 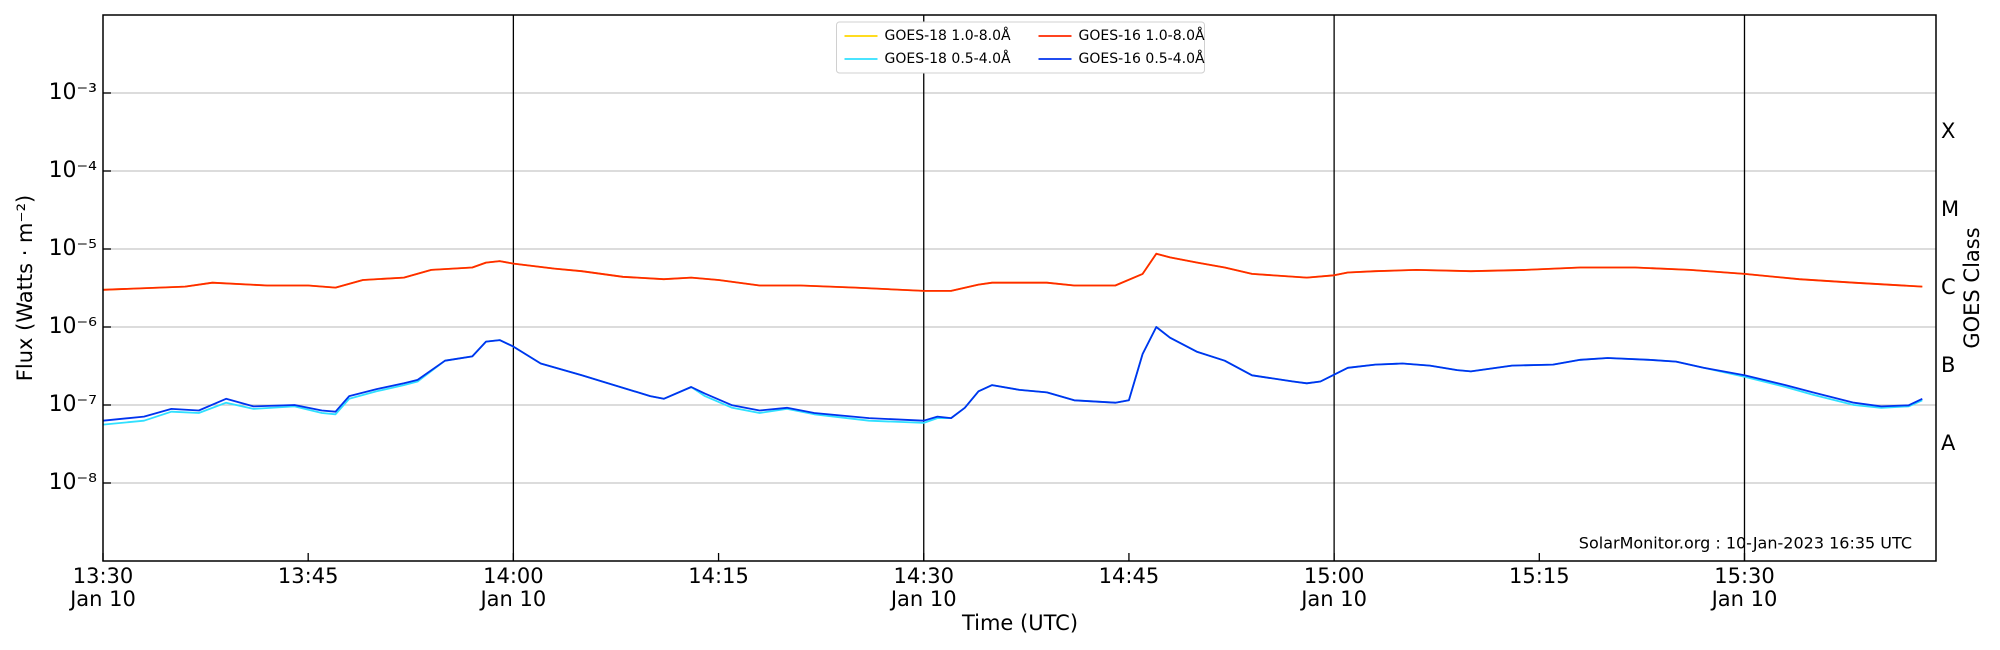 What do you see at coordinates (1950, 209) in the screenshot?
I see `y2-tick-label: M` at bounding box center [1950, 209].